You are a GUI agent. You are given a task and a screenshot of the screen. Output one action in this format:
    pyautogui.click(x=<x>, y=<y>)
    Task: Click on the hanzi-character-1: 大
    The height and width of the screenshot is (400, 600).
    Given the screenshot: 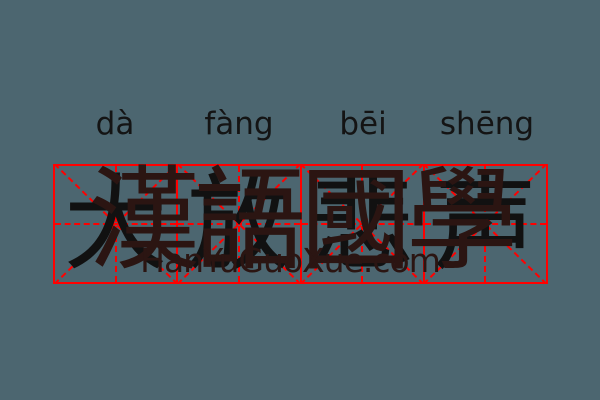 What is the action you would take?
    pyautogui.click(x=115, y=224)
    